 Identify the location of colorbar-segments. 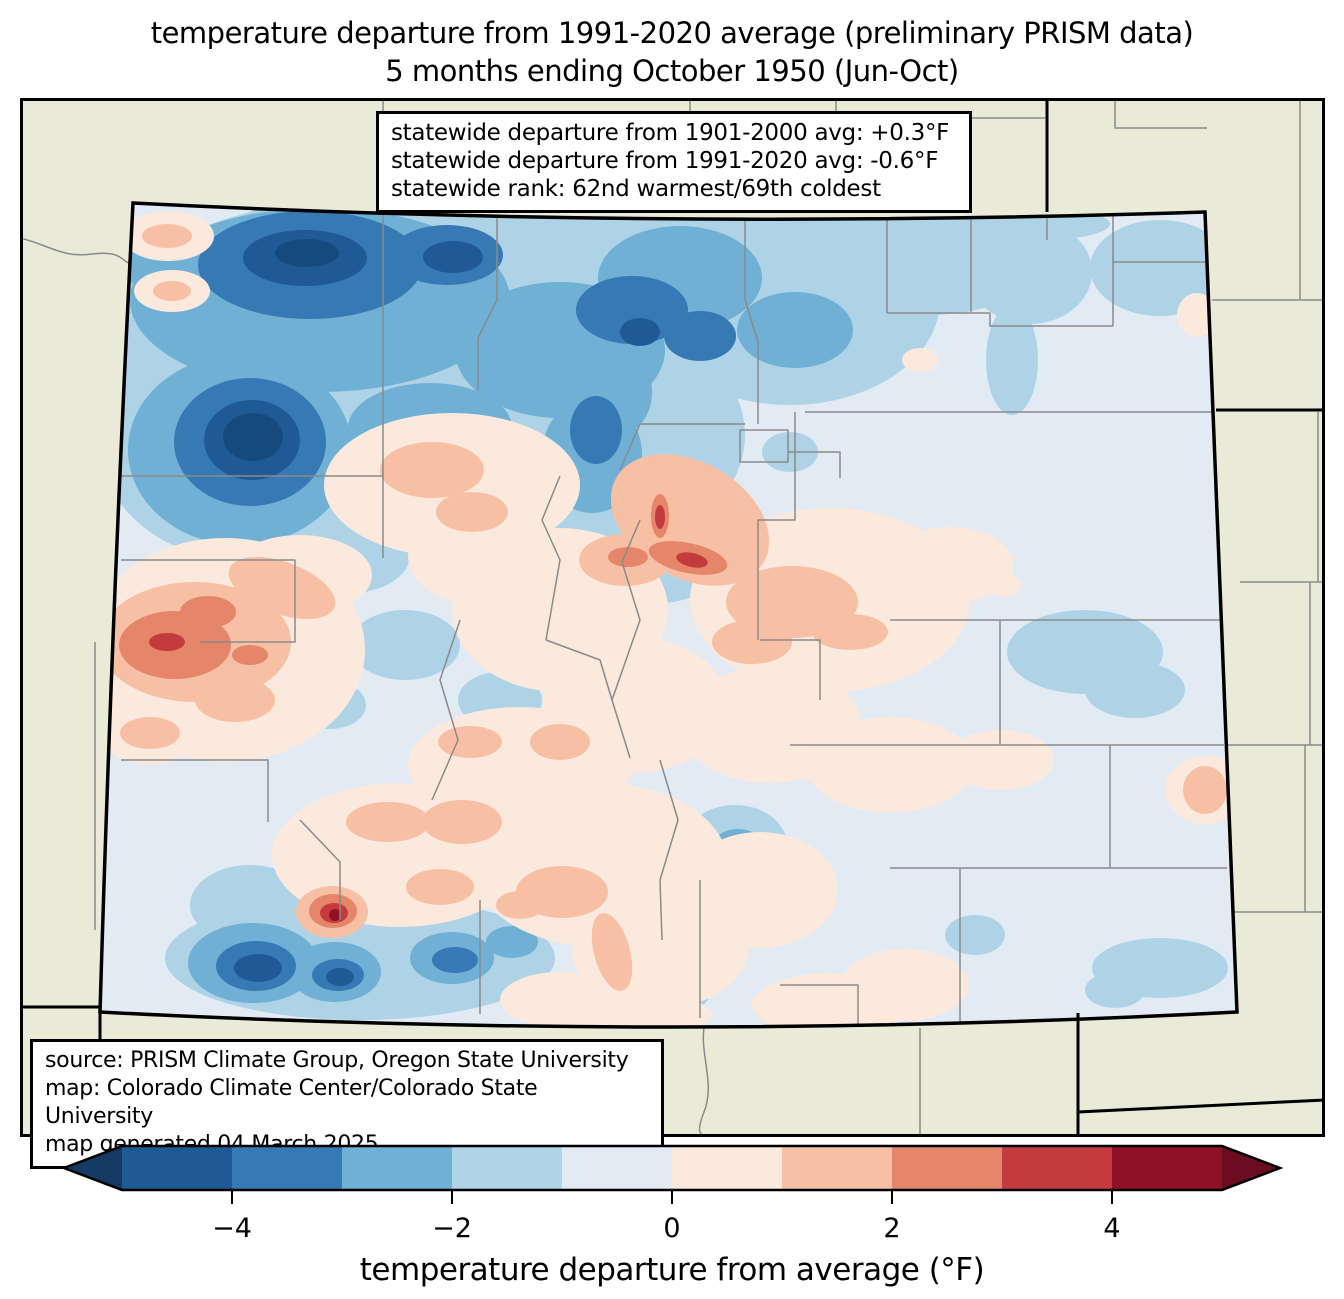
(672, 1168).